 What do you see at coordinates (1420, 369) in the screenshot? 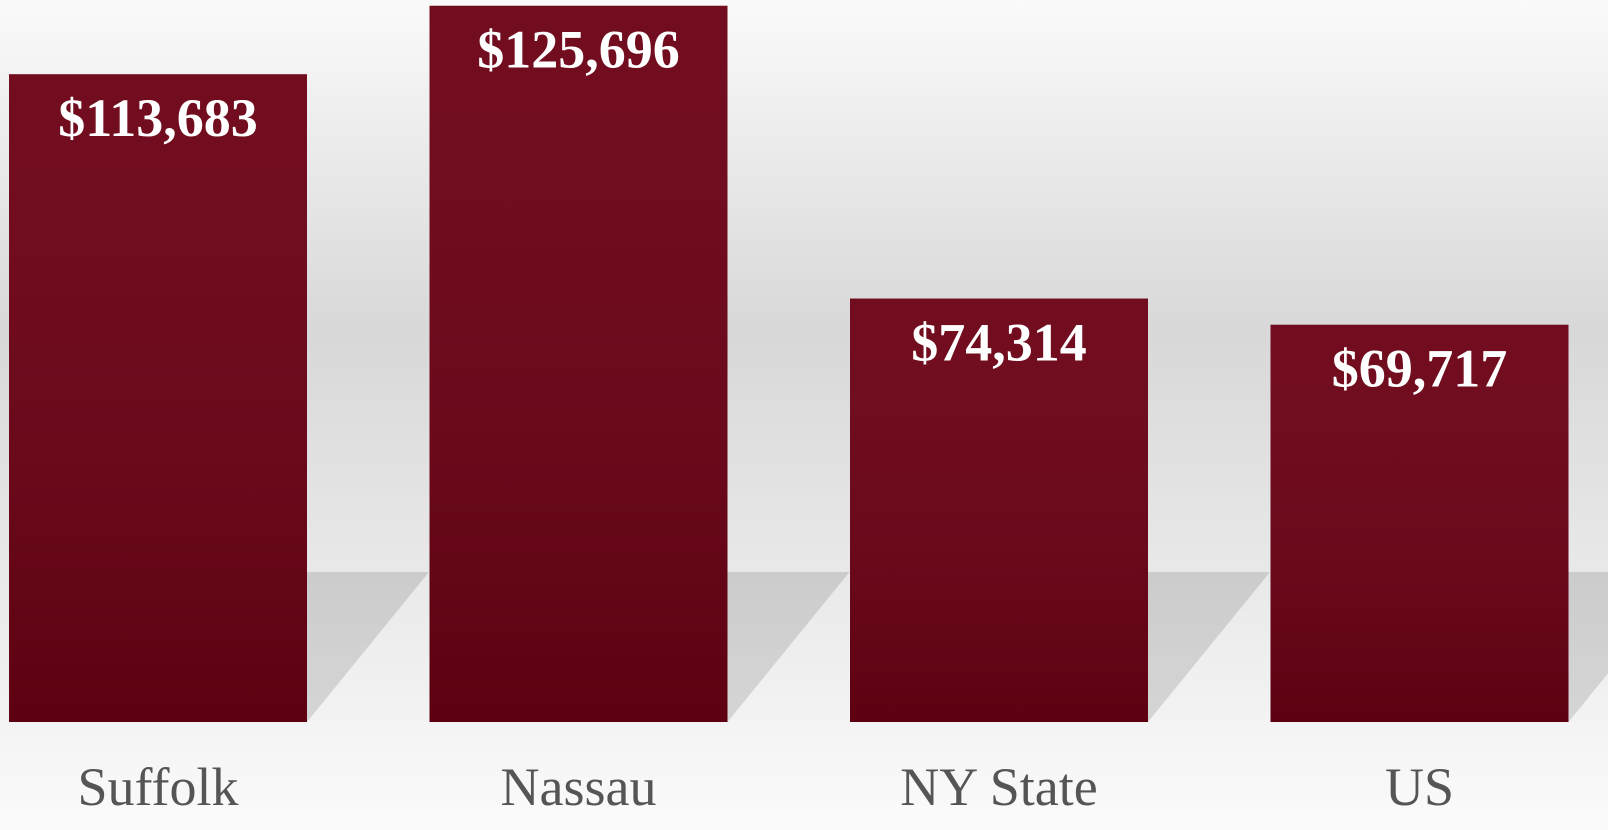
I see `value-label: $69,717` at bounding box center [1420, 369].